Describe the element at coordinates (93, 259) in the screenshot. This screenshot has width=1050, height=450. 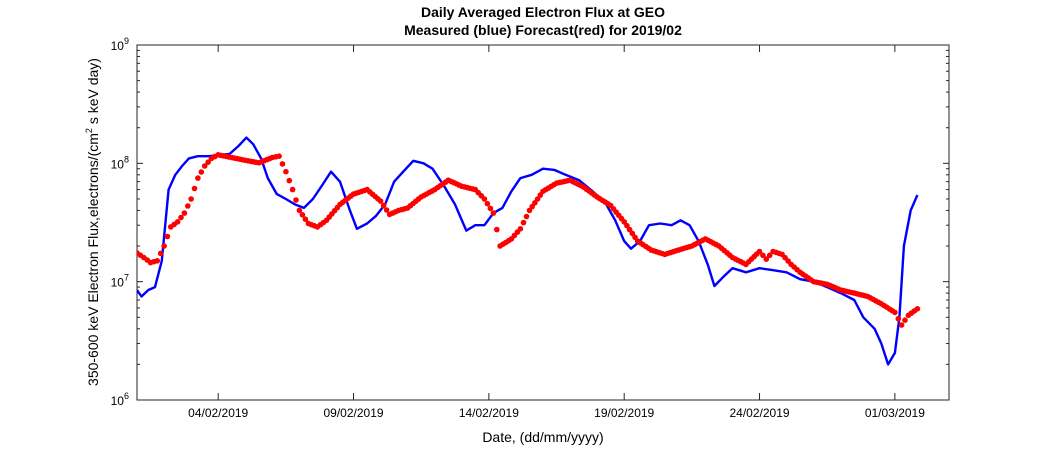
I see `y-axis-label-prefix: 350-600 keV Electron Flux,electrons/(cm` at that location.